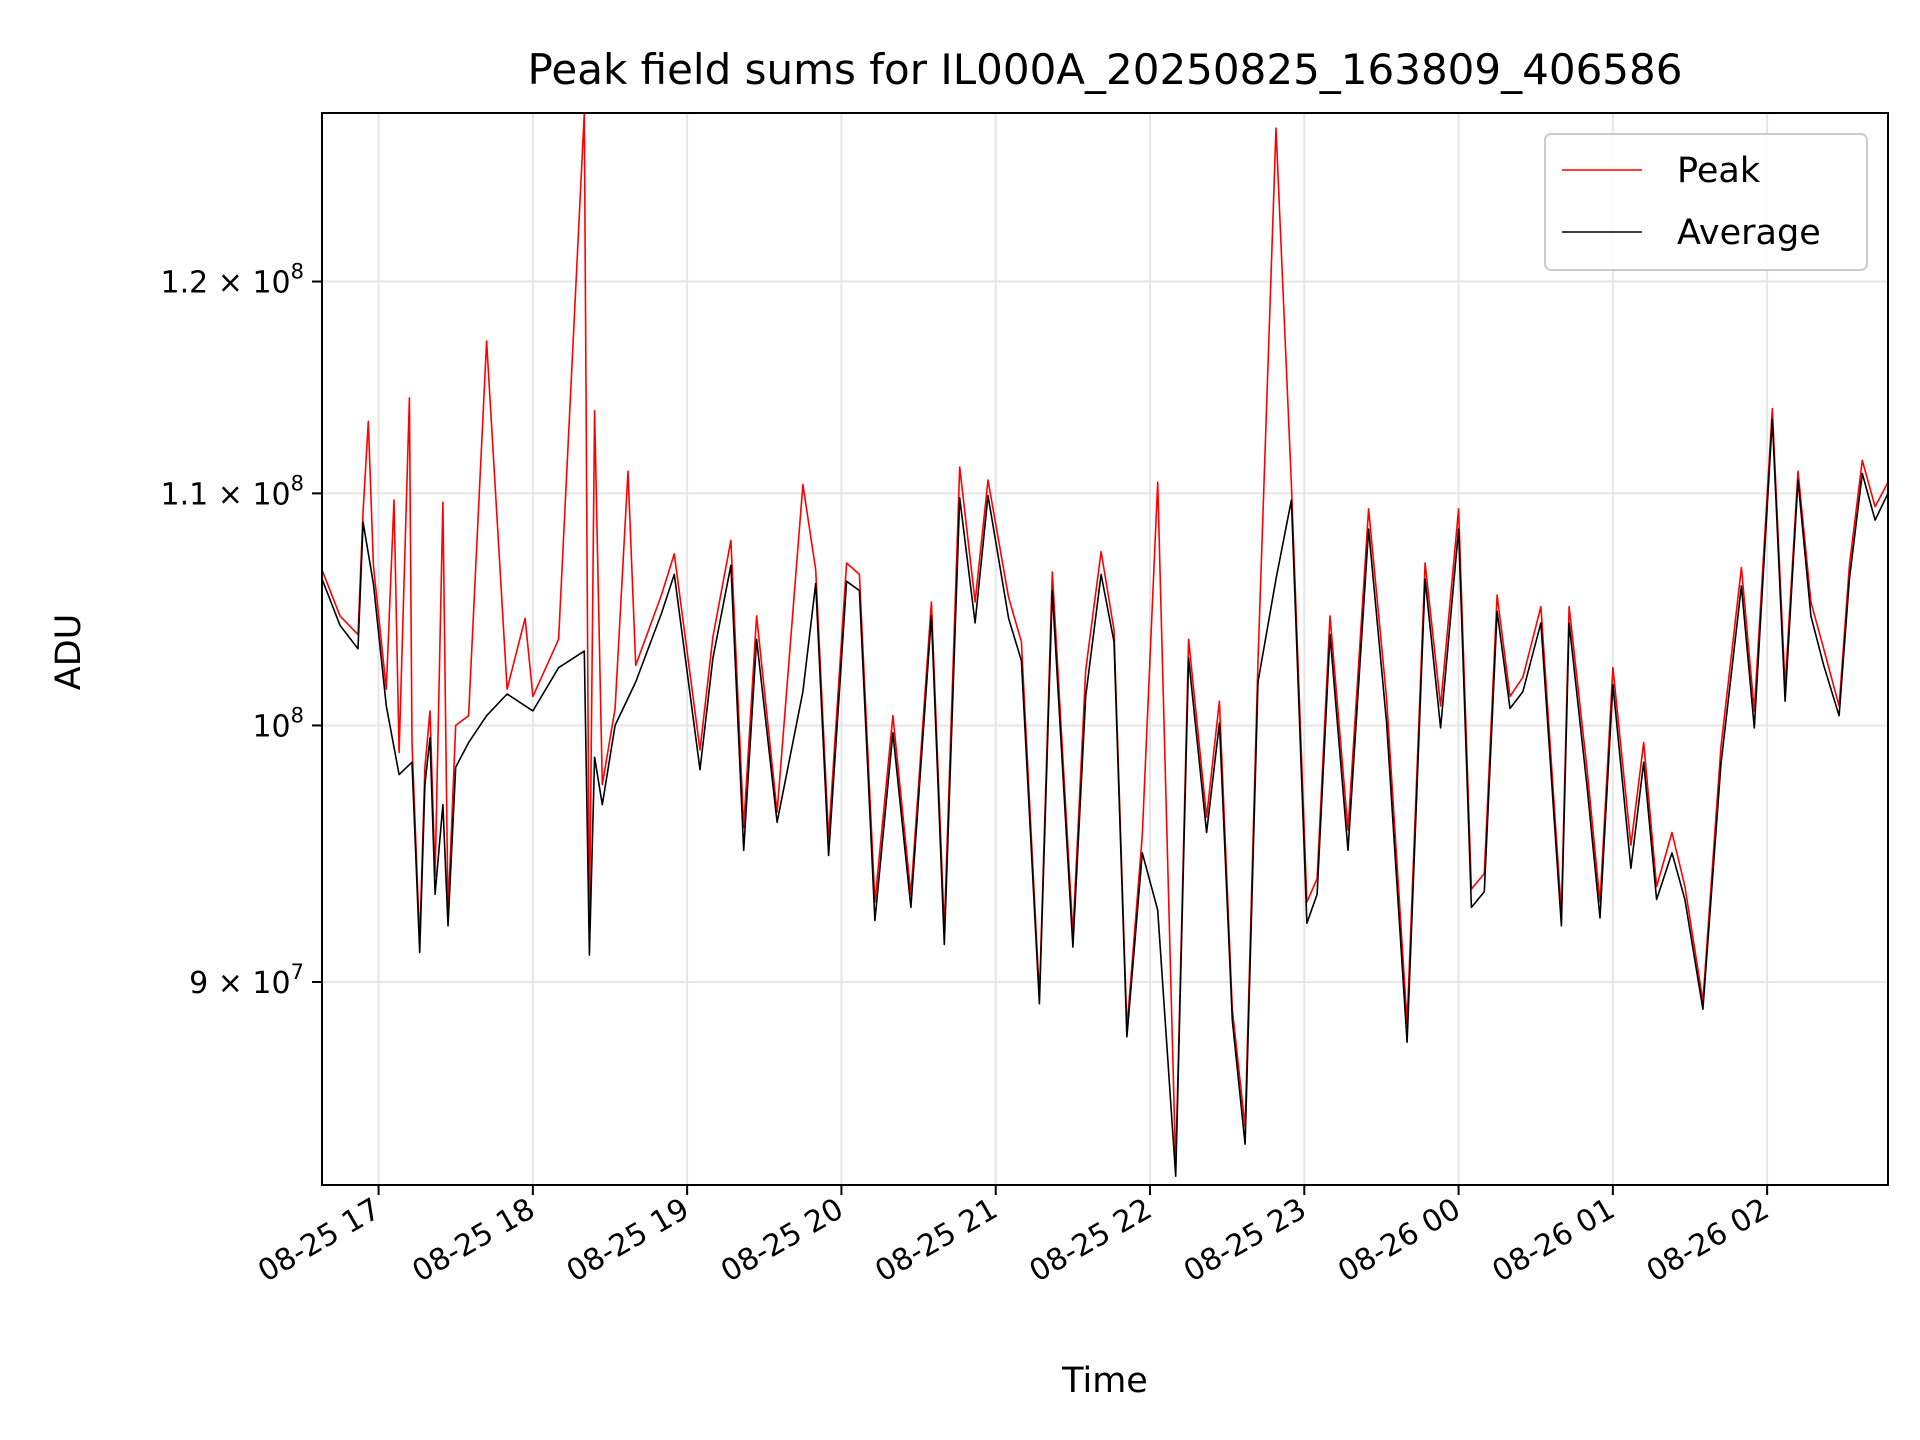  Describe the element at coordinates (1719, 171) in the screenshot. I see `legend-peak-label: Peak` at that location.